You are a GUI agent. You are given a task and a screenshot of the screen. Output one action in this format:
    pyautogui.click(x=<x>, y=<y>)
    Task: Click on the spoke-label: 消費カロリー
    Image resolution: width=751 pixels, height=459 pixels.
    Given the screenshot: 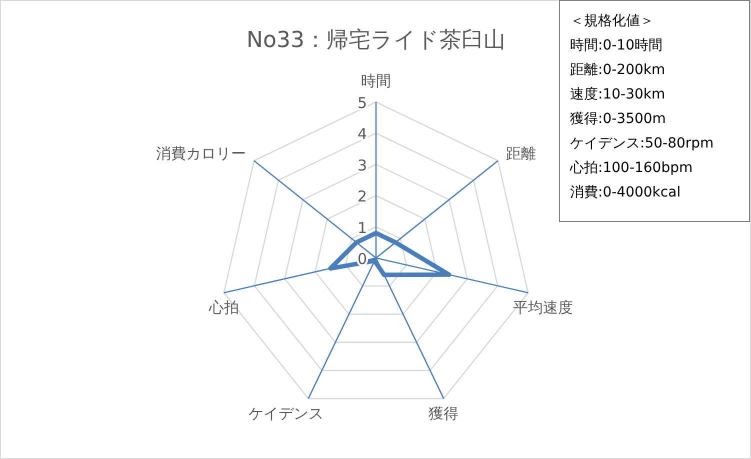 What is the action you would take?
    pyautogui.click(x=201, y=153)
    